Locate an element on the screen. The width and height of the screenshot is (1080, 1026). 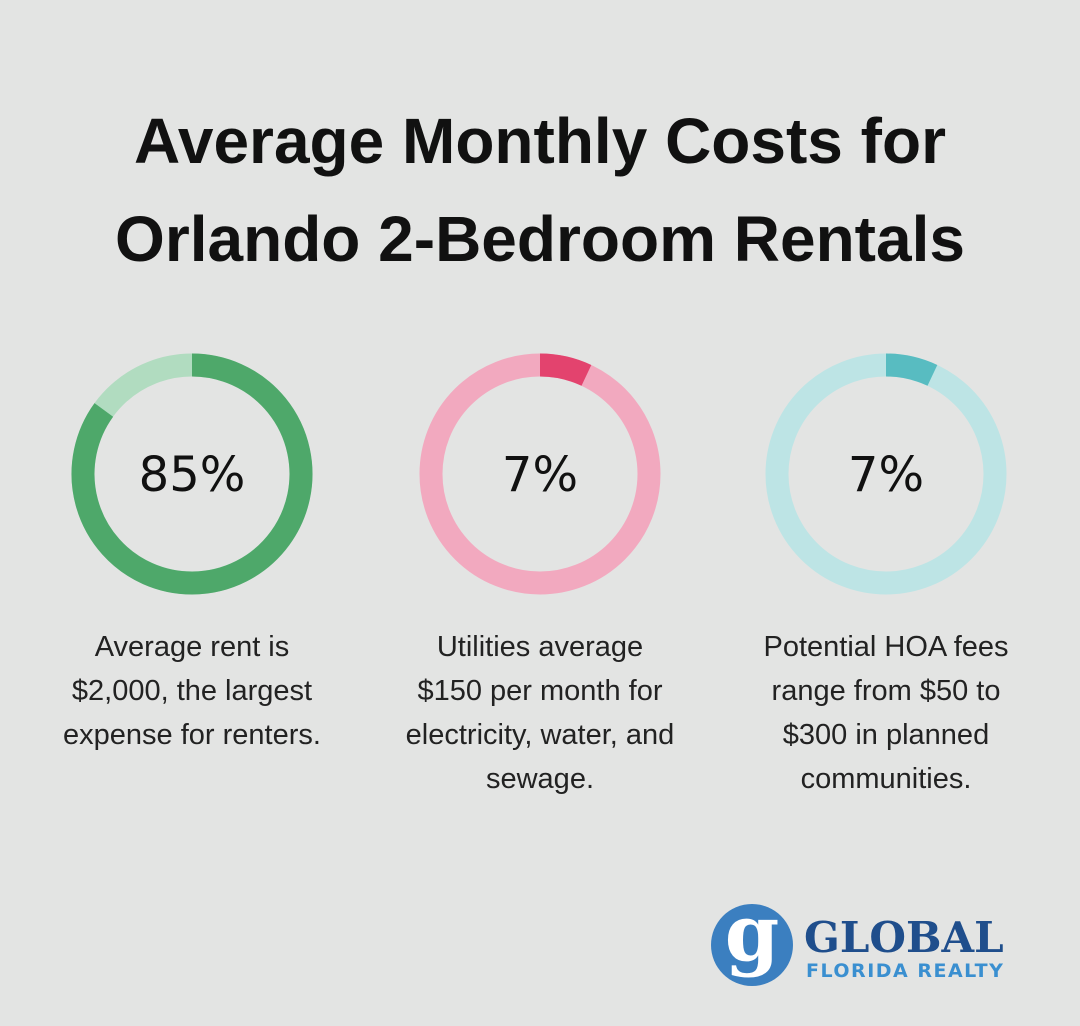
logo-circle is located at coordinates (752, 945).